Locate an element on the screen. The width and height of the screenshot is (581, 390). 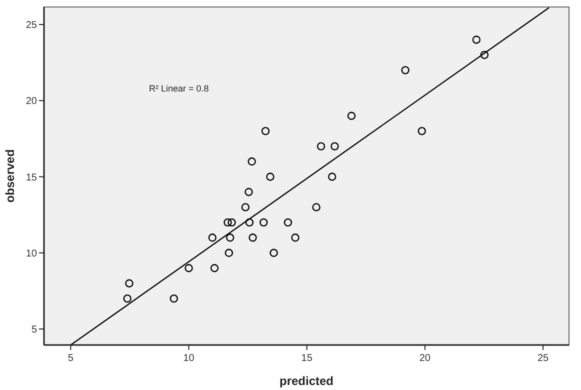
y-tick-label: 5 is located at coordinates (34, 330).